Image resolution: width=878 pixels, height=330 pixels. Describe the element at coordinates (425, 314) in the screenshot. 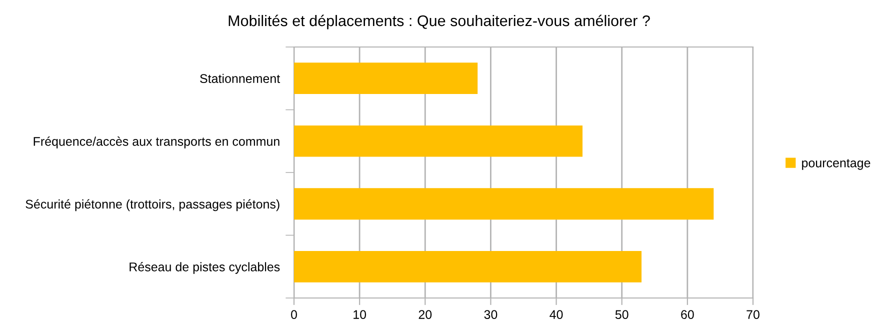

I see `x-tick-label: 20` at that location.